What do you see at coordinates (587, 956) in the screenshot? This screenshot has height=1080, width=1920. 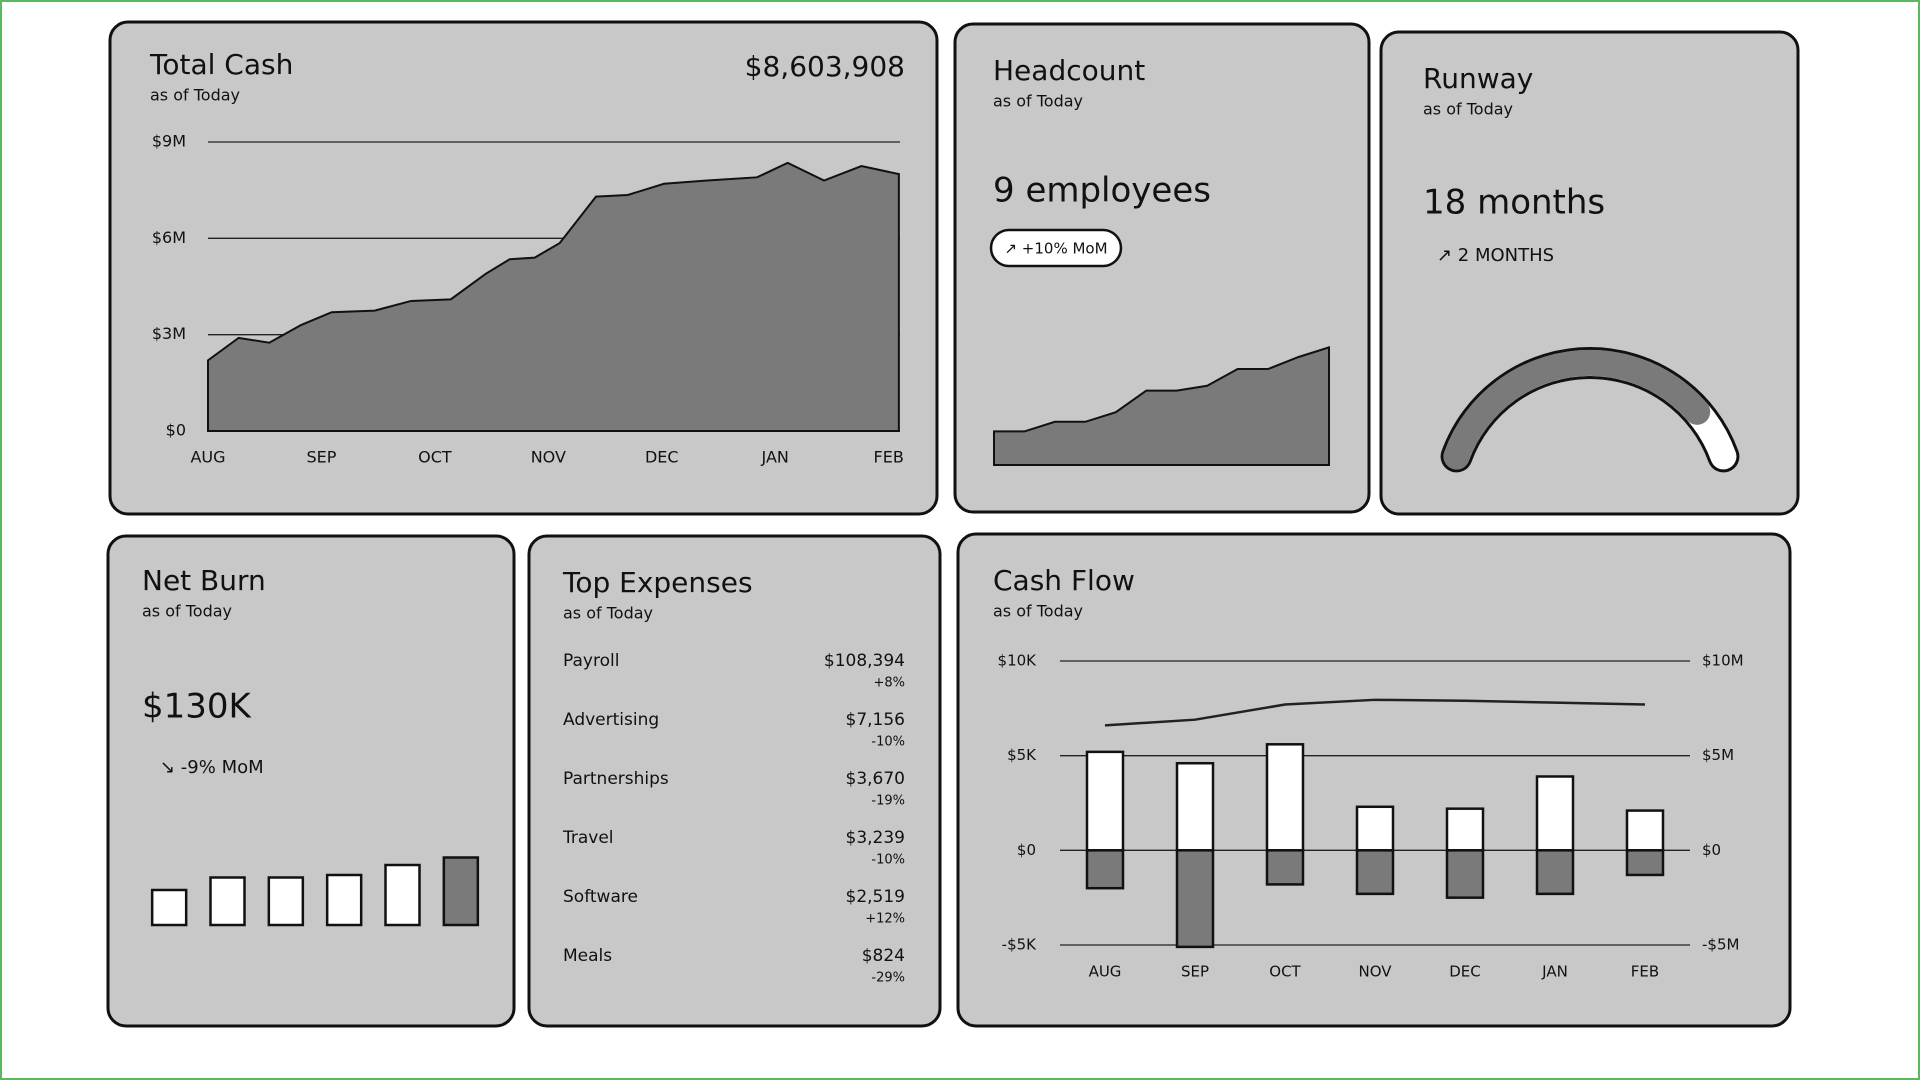 I see `expense-name: Meals` at bounding box center [587, 956].